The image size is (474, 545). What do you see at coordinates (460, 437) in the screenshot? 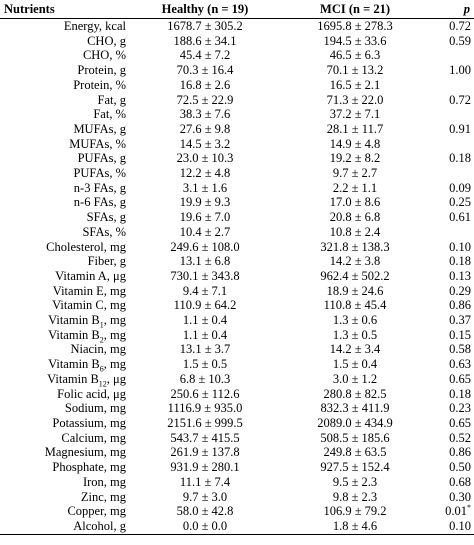
I see `p-value-text: 0.52` at bounding box center [460, 437].